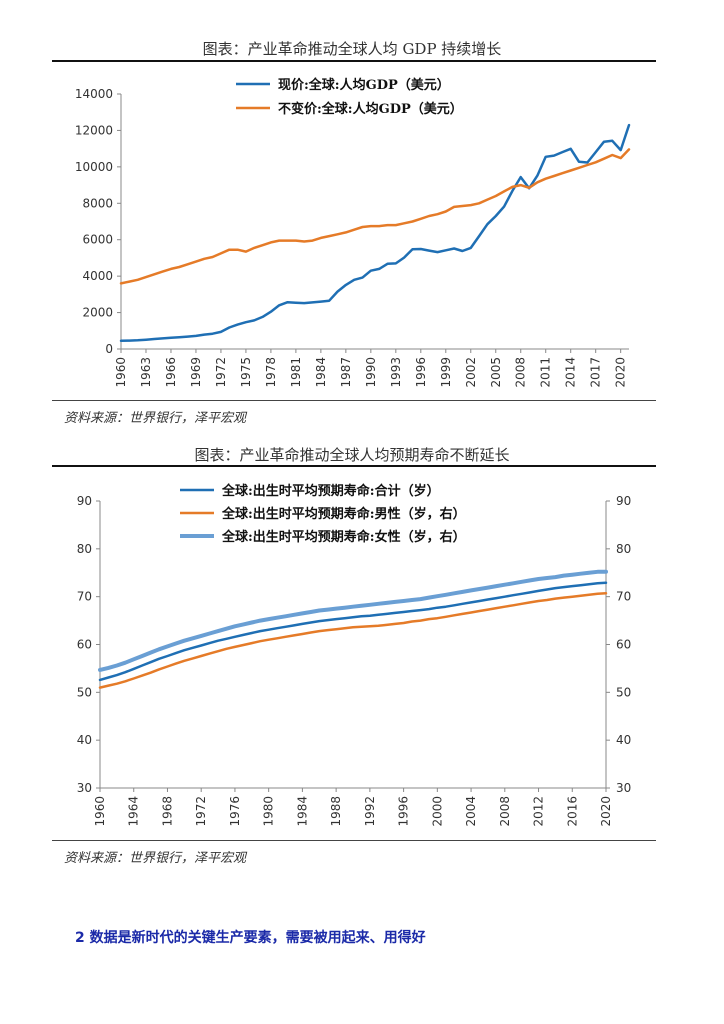 The width and height of the screenshot is (724, 1024). Describe the element at coordinates (623, 597) in the screenshot. I see `life-y2-tick-label: 70` at that location.